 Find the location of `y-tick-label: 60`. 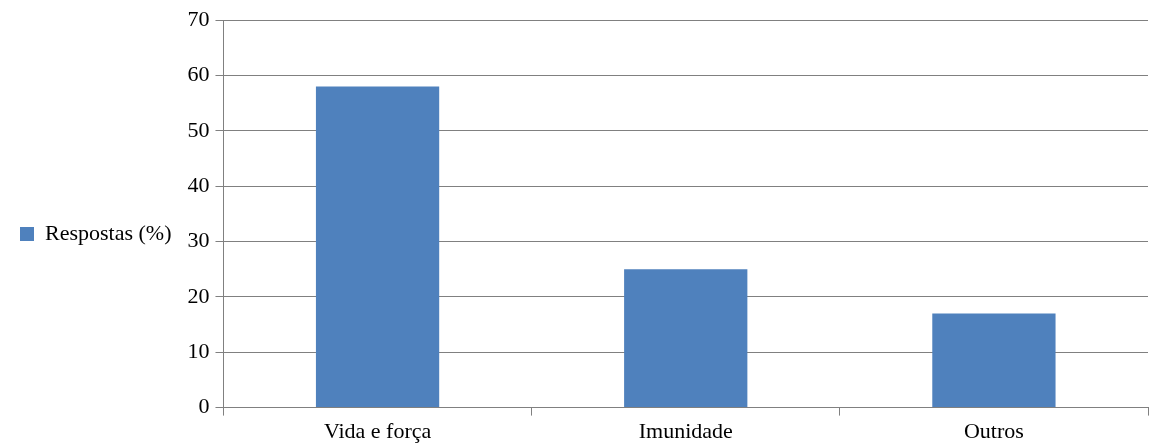

y-tick-label: 60 is located at coordinates (198, 74).